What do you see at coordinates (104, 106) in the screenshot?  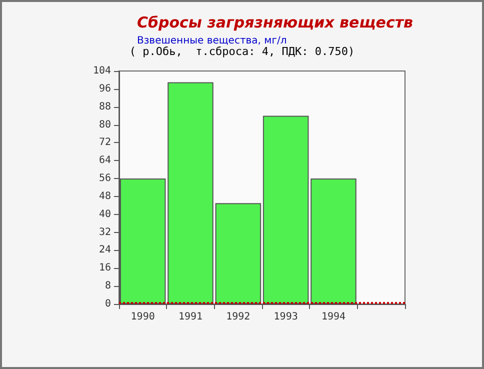 I see `y-tick-label: 88` at bounding box center [104, 106].